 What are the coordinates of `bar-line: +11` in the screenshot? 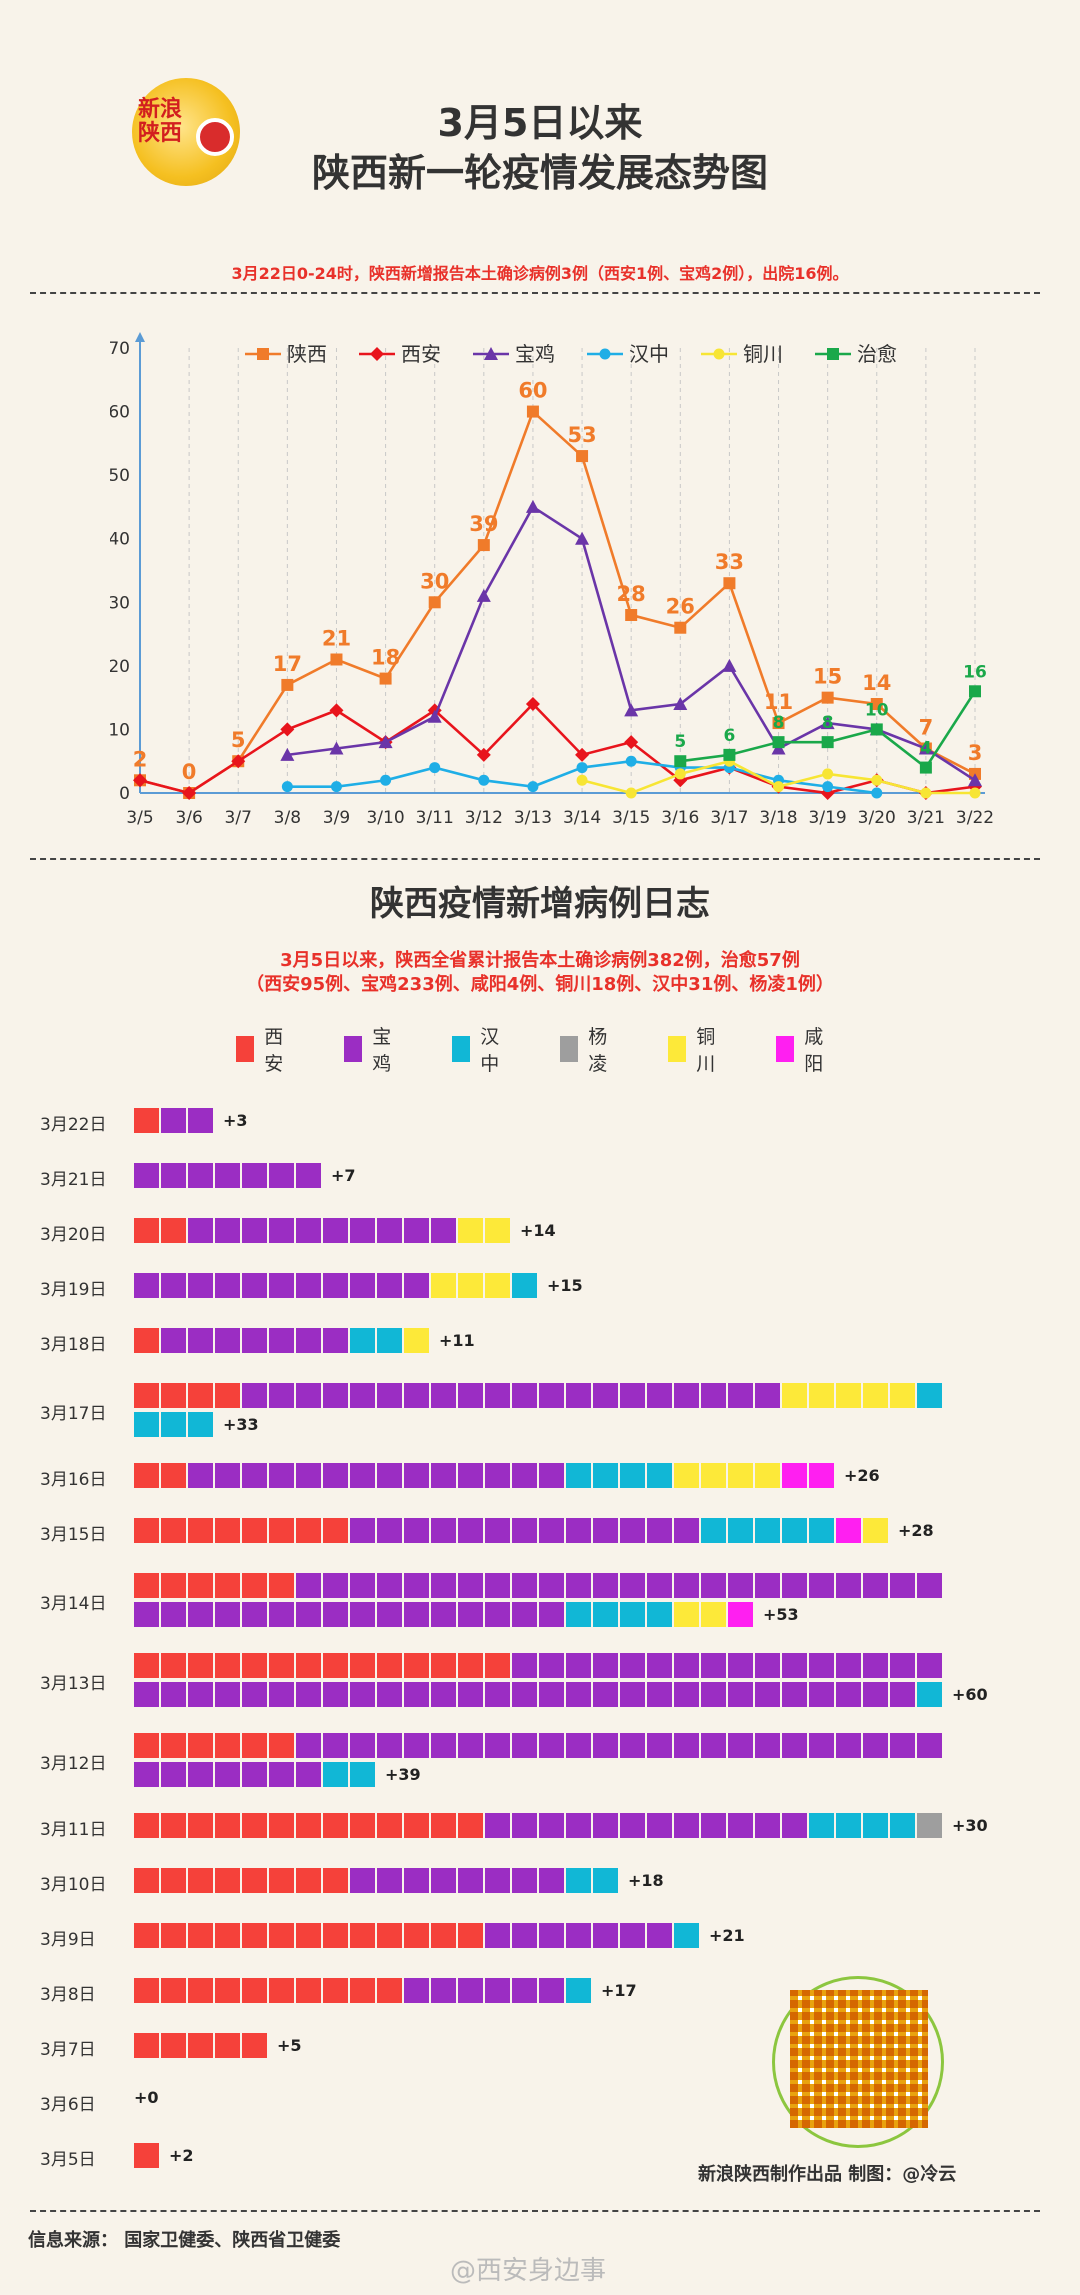 It's located at (304, 1340).